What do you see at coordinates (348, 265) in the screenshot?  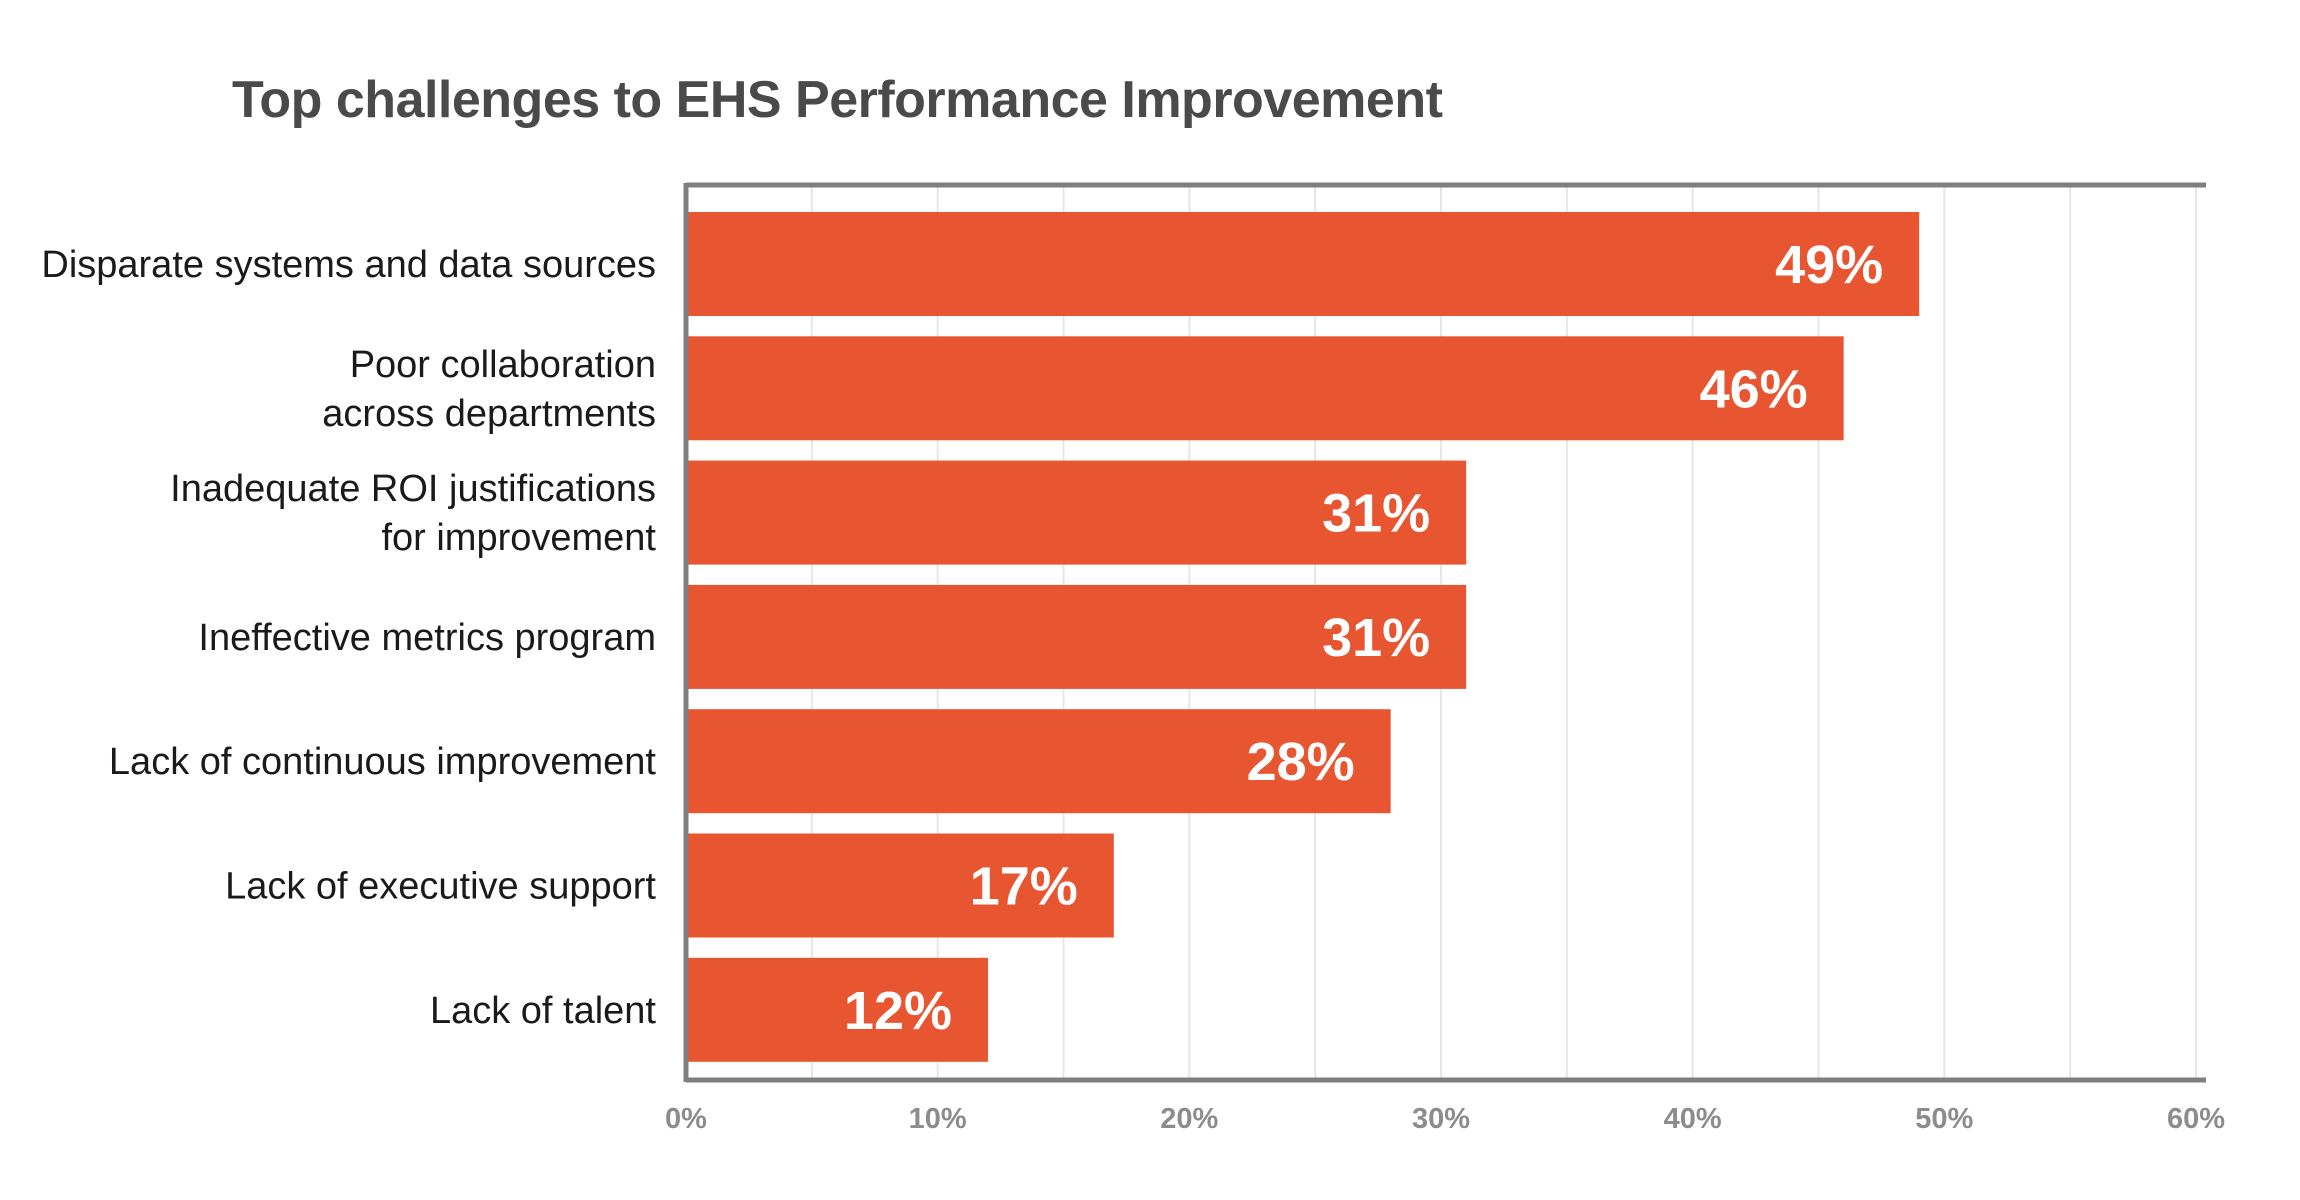 I see `category-label: Disparate systems and data sources` at bounding box center [348, 265].